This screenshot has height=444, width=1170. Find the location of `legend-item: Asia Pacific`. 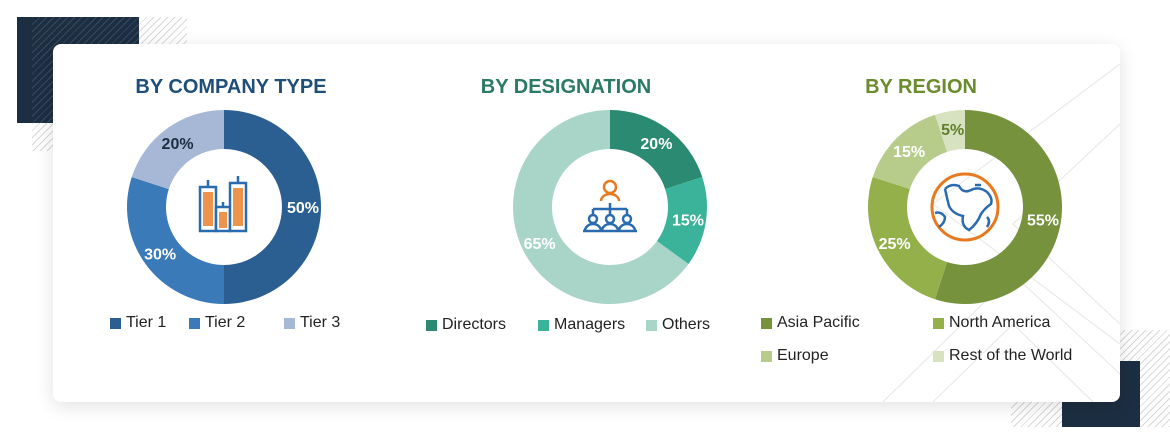

legend-item: Asia Pacific is located at coordinates (810, 323).